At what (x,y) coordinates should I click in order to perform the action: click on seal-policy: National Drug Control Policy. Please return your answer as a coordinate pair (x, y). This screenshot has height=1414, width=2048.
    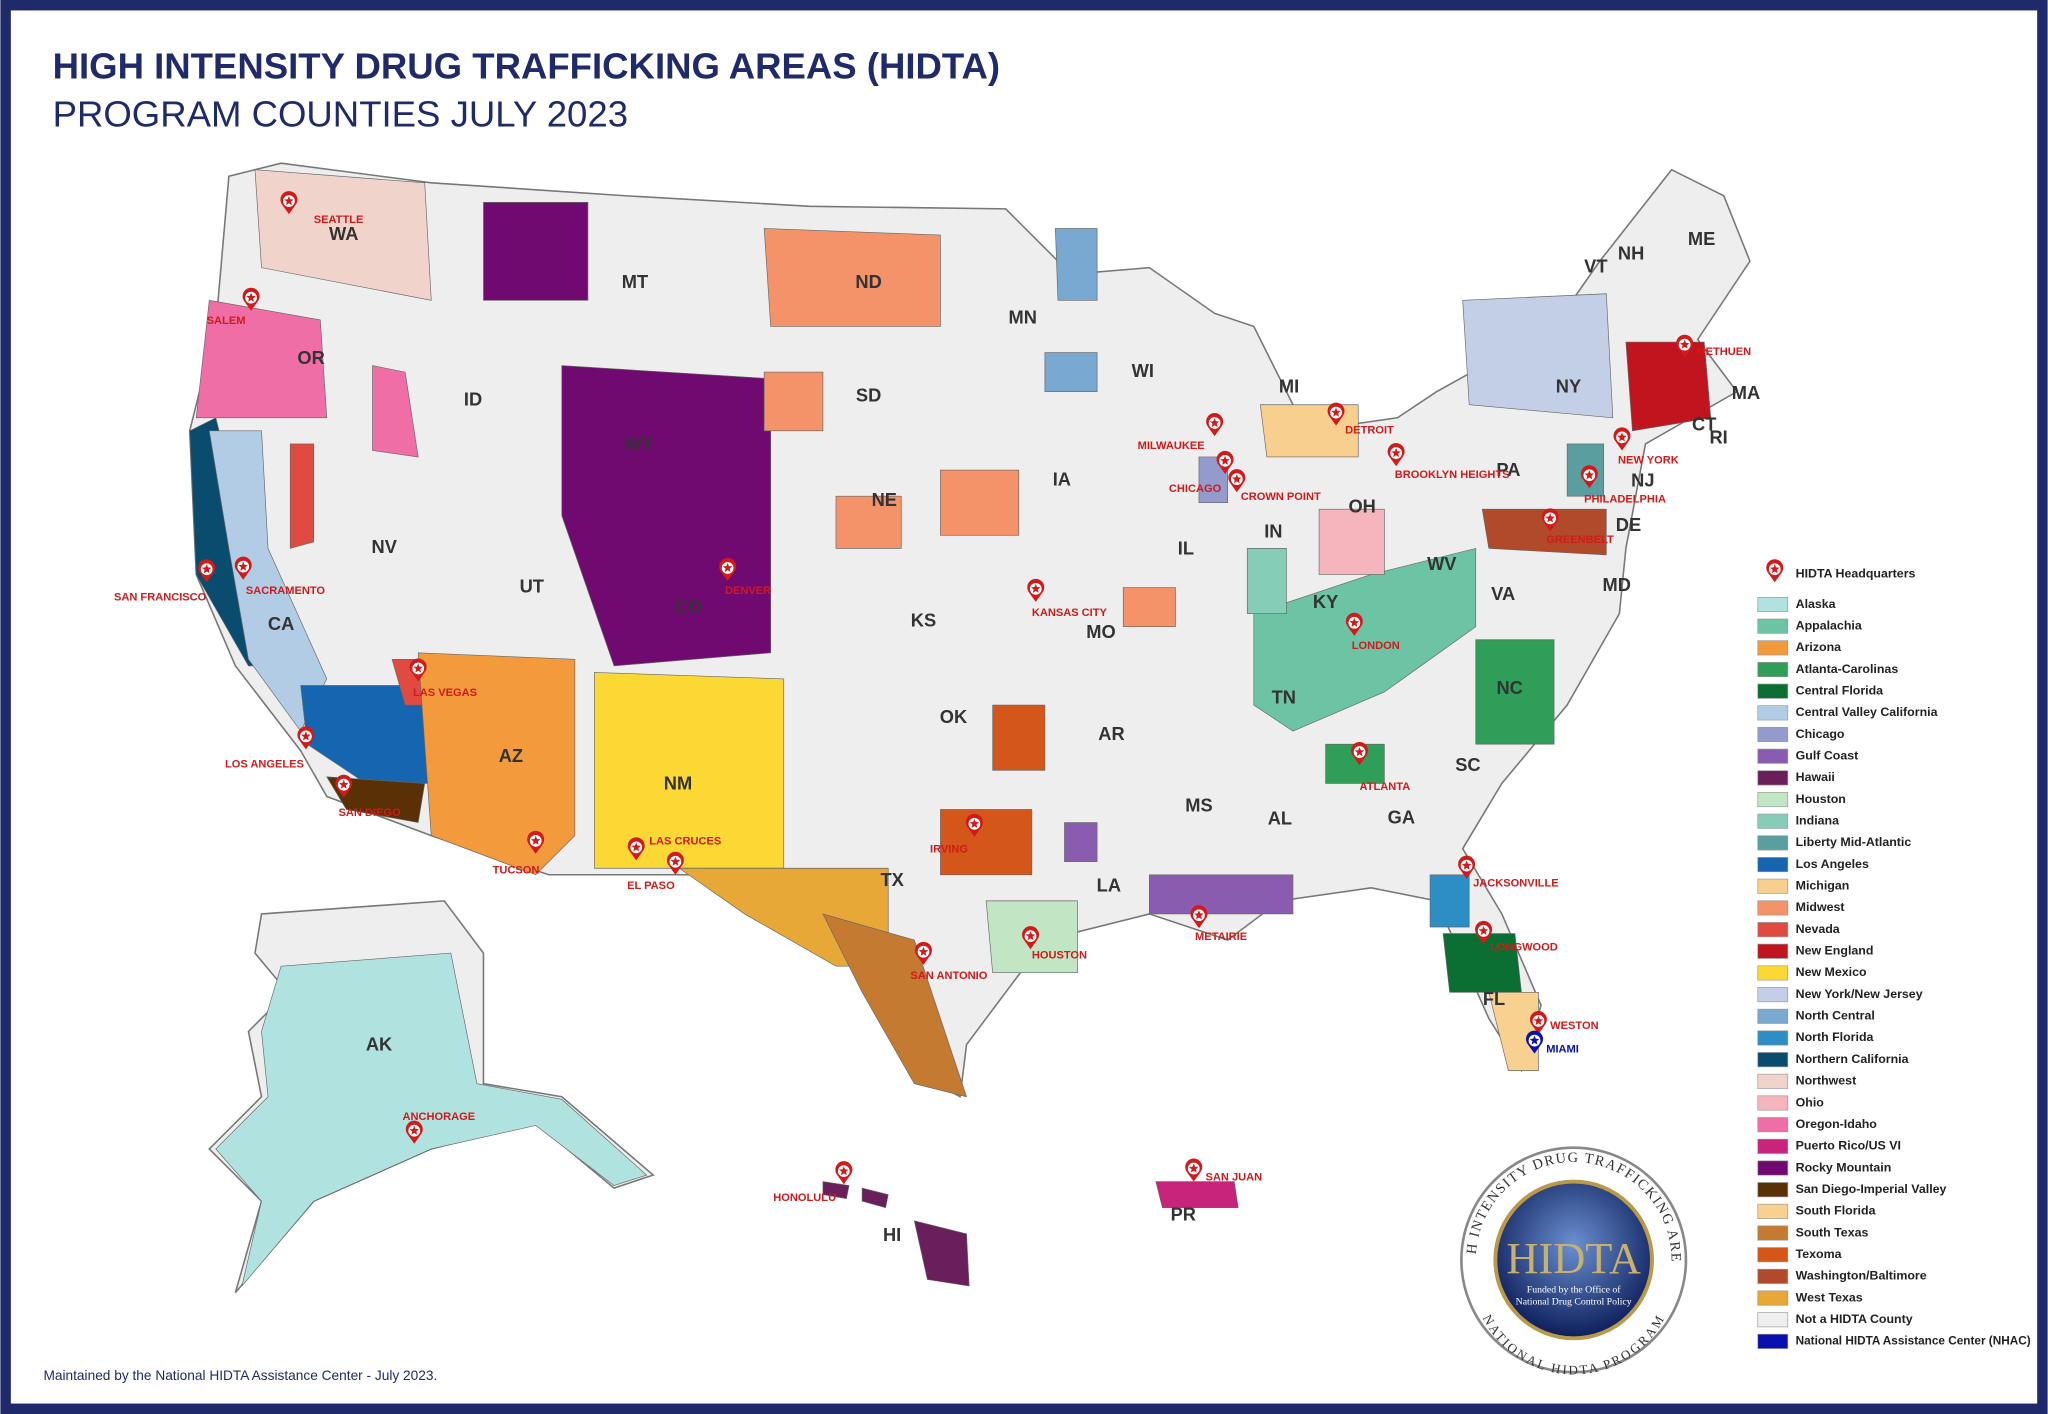
    Looking at the image, I should click on (1574, 1301).